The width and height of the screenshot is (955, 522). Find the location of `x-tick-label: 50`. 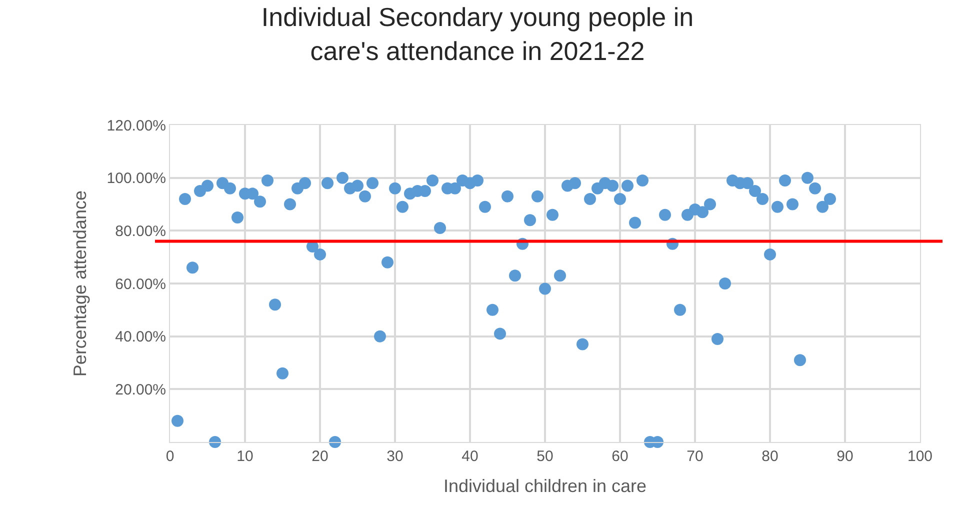

x-tick-label: 50 is located at coordinates (545, 456).